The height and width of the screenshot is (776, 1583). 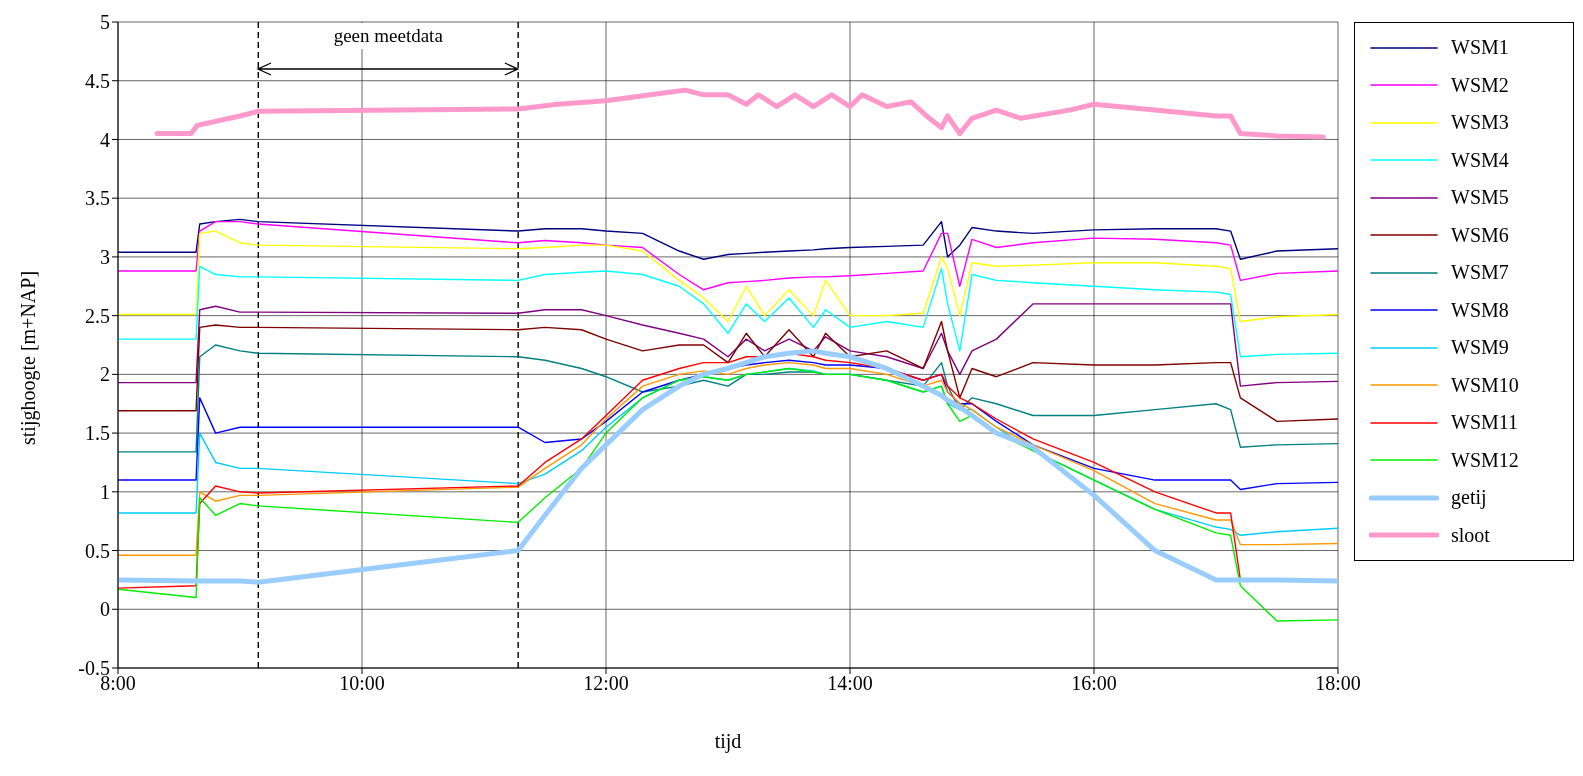 What do you see at coordinates (1480, 160) in the screenshot?
I see `legend-label: WSM4` at bounding box center [1480, 160].